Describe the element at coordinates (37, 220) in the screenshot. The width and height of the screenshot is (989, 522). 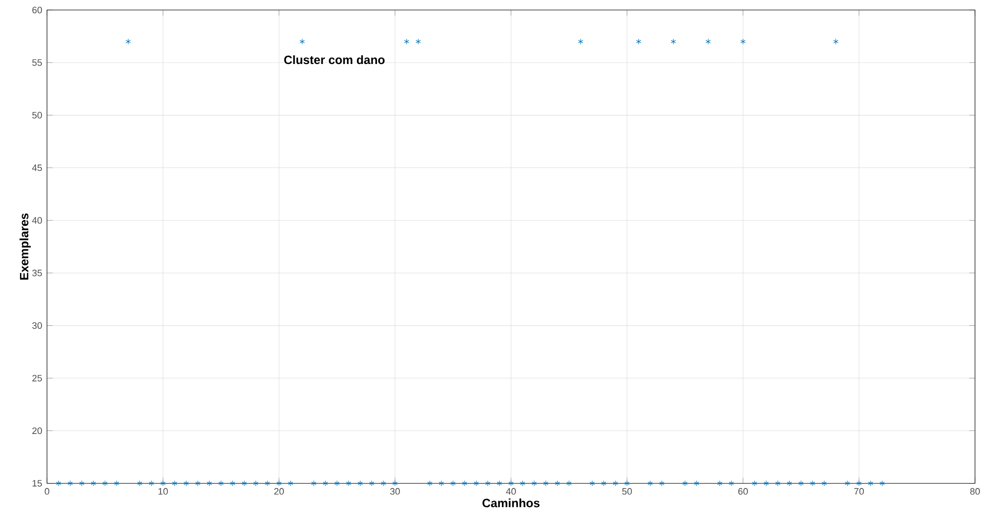
I see `y-tick-label: 40` at that location.